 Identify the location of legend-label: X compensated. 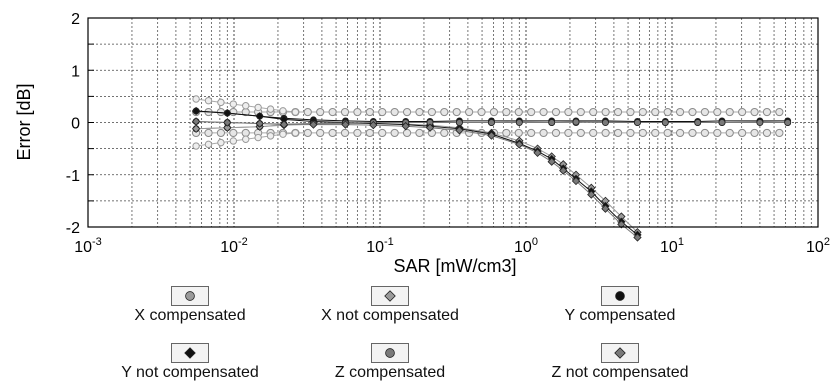
(190, 315).